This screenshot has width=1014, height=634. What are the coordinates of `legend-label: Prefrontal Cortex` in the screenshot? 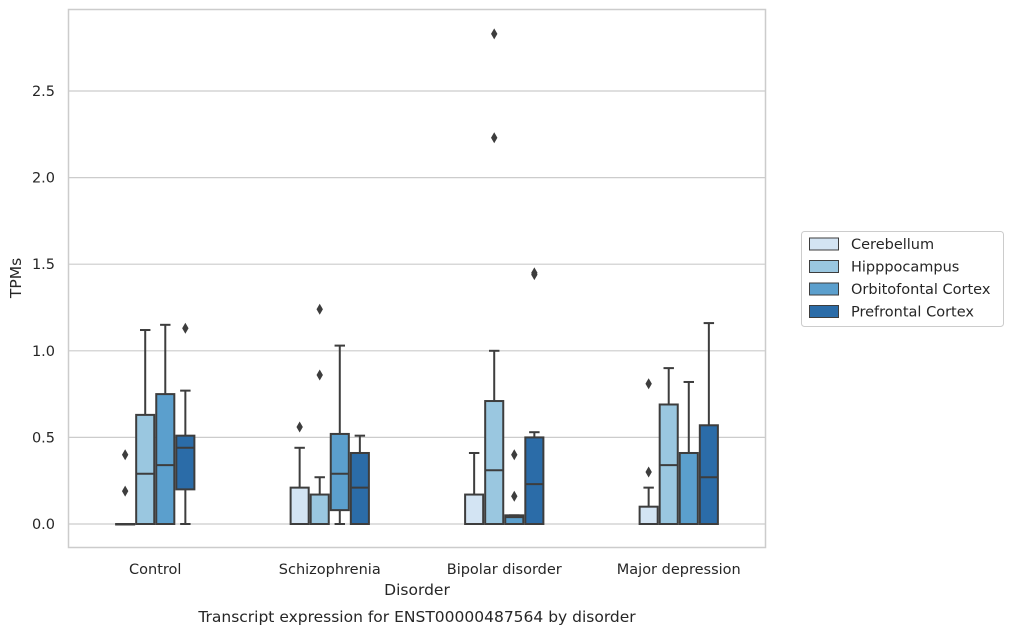 It's located at (912, 313).